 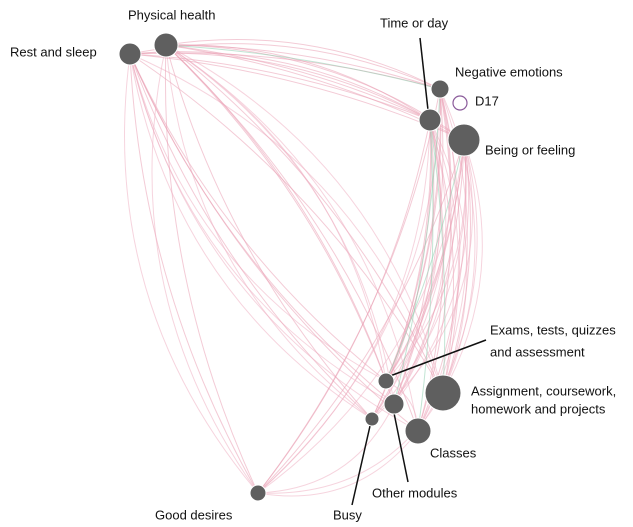 I want to click on node-label: Exams, tests, quizzes, so click(x=553, y=329).